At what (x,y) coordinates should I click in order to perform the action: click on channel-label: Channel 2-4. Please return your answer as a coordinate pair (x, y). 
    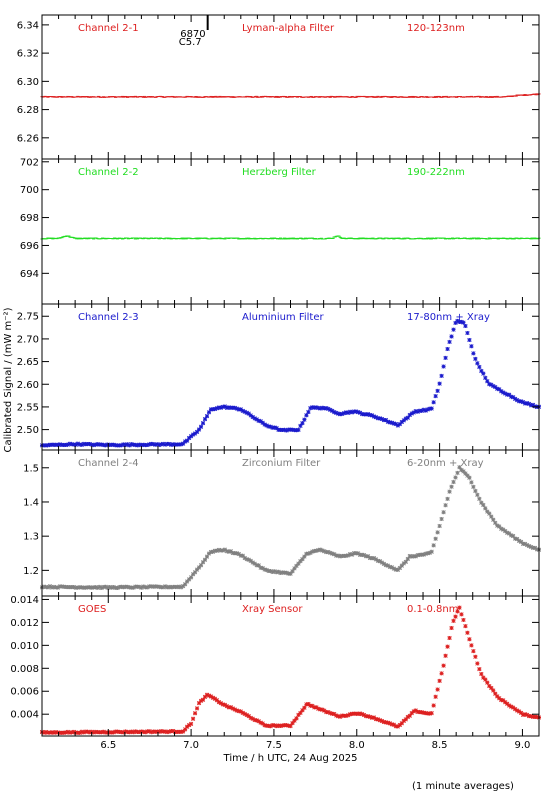
    Looking at the image, I should click on (108, 463).